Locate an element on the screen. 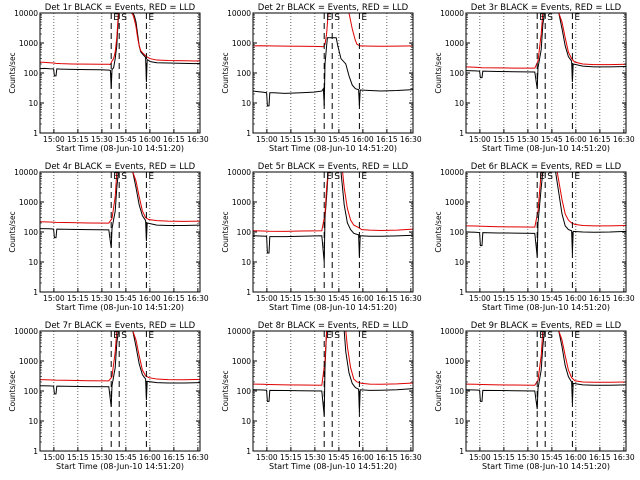 The height and width of the screenshot is (480, 640). panel-title: Det 5r BLACK = Events, RED = LLD is located at coordinates (333, 167).